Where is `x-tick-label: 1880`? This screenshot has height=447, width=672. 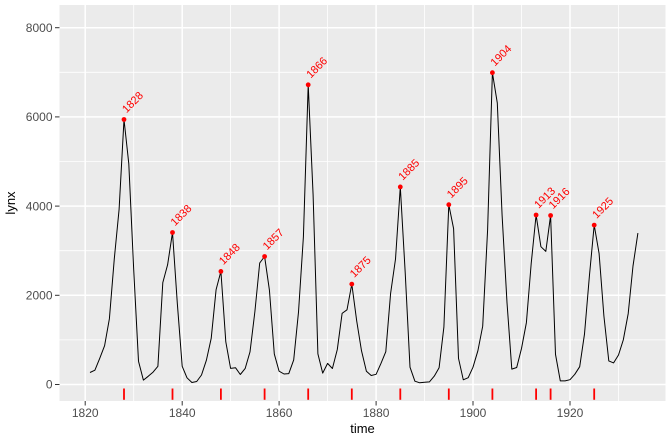 x-tick-label: 1880 is located at coordinates (376, 413).